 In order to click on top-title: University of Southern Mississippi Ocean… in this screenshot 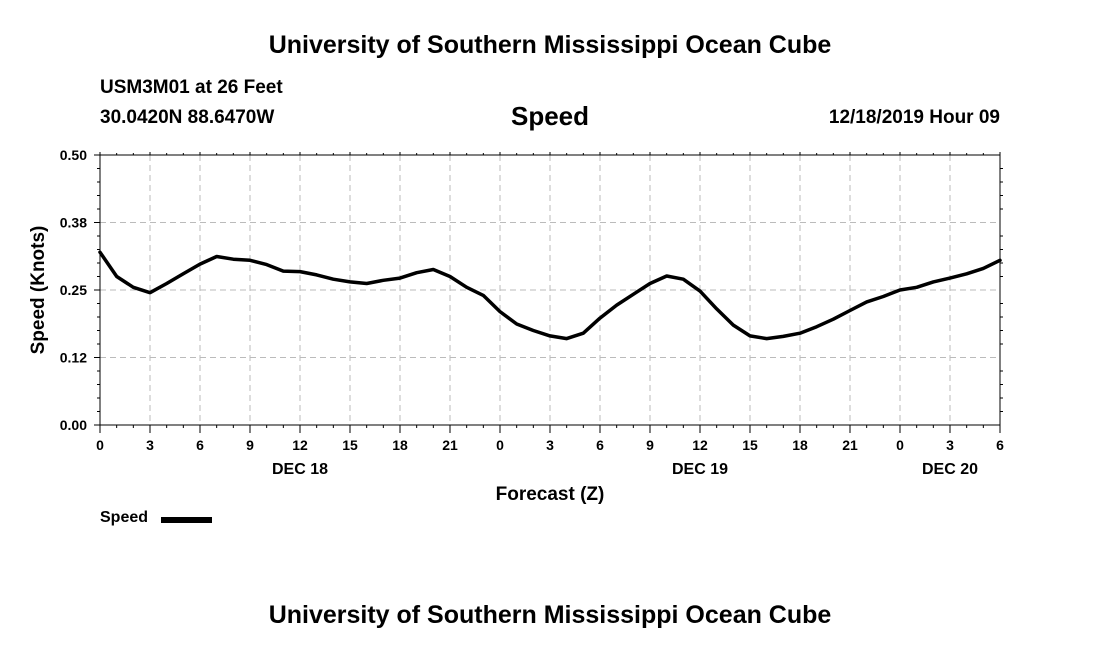, I will do `click(550, 45)`.